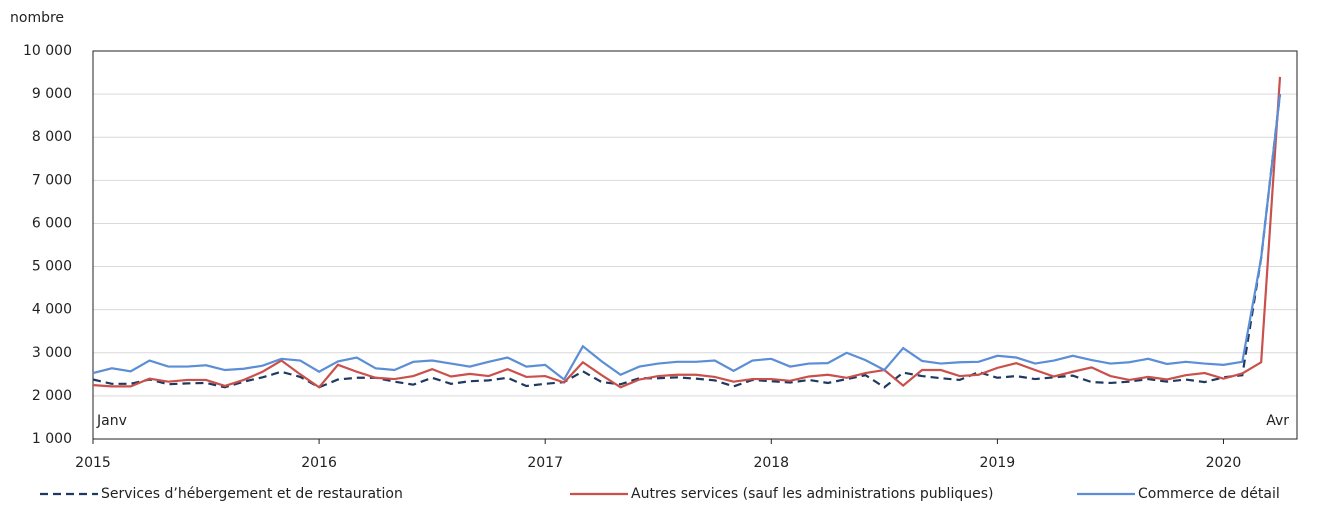  Describe the element at coordinates (52, 137) in the screenshot. I see `y-tick-label: 8 000` at that location.